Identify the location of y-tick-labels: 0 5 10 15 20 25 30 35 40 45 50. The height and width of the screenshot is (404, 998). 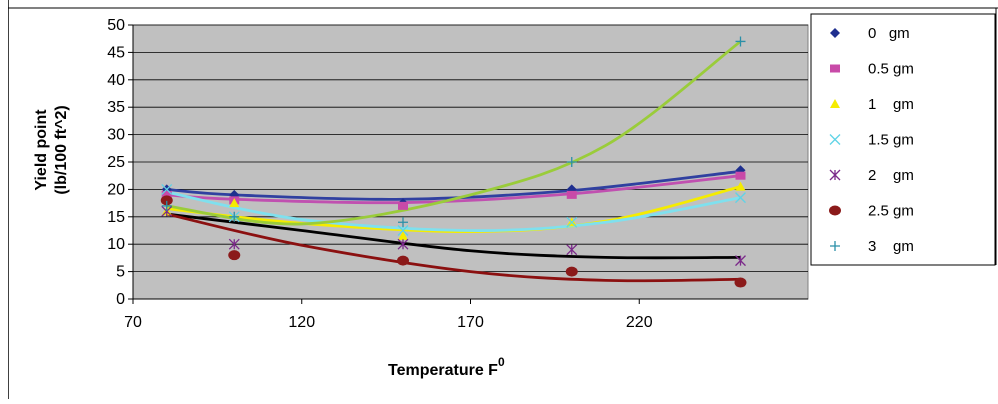
(120, 162).